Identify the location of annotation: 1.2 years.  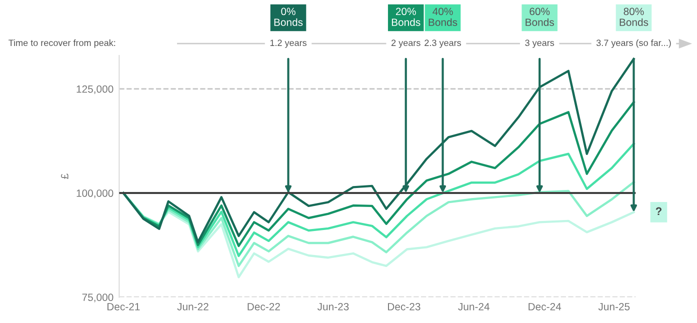
(288, 44).